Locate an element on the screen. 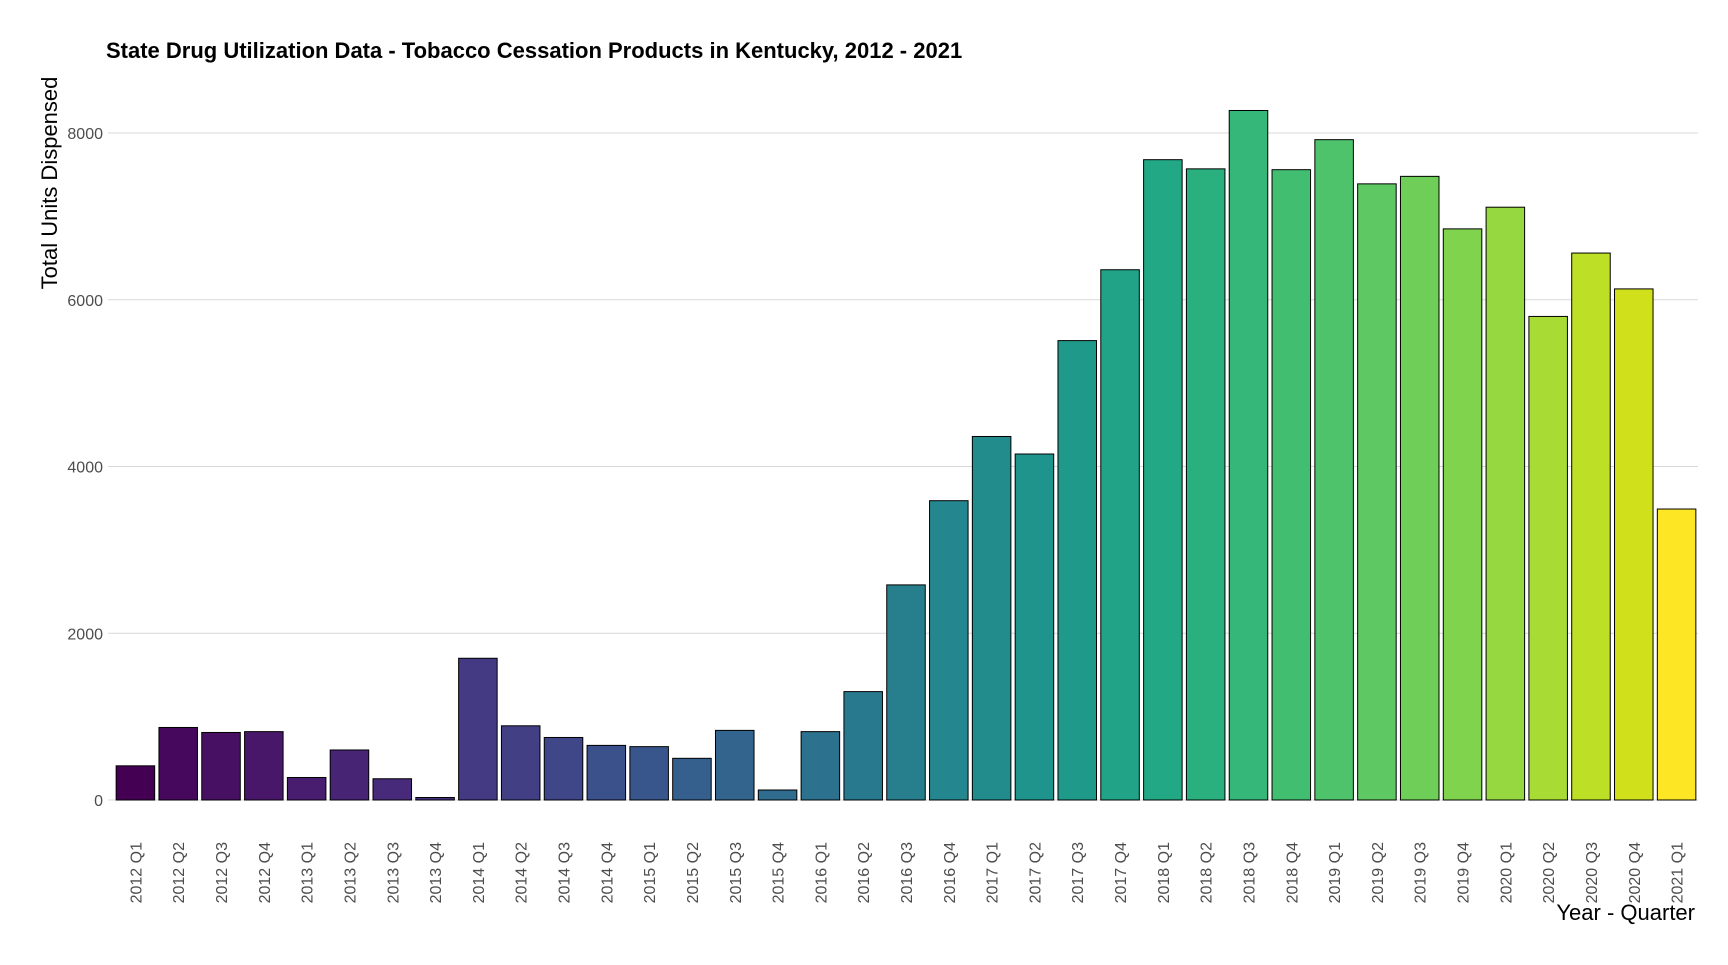 The image size is (1728, 965). y-axis-ticks: 0 2000 4000 6000 8000 is located at coordinates (85, 468).